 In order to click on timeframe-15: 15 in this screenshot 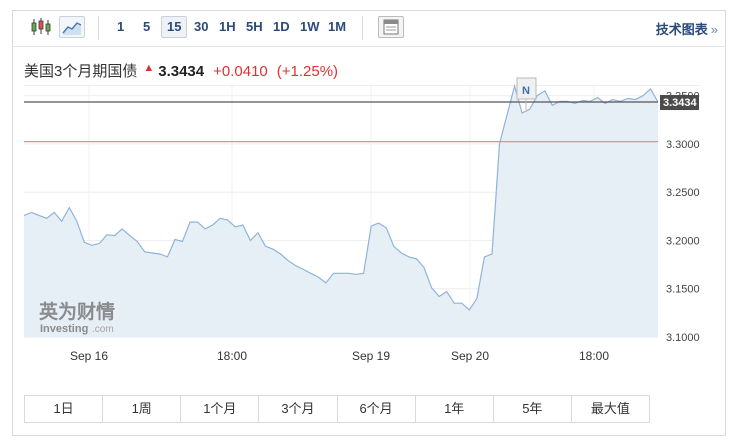, I will do `click(174, 27)`.